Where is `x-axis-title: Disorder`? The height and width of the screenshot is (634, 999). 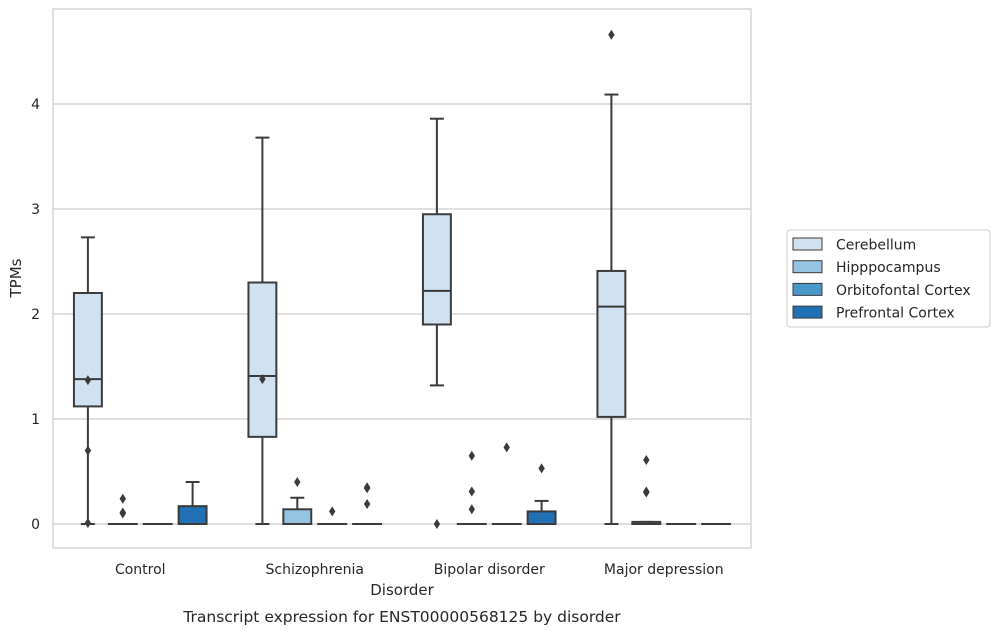 x-axis-title: Disorder is located at coordinates (402, 590).